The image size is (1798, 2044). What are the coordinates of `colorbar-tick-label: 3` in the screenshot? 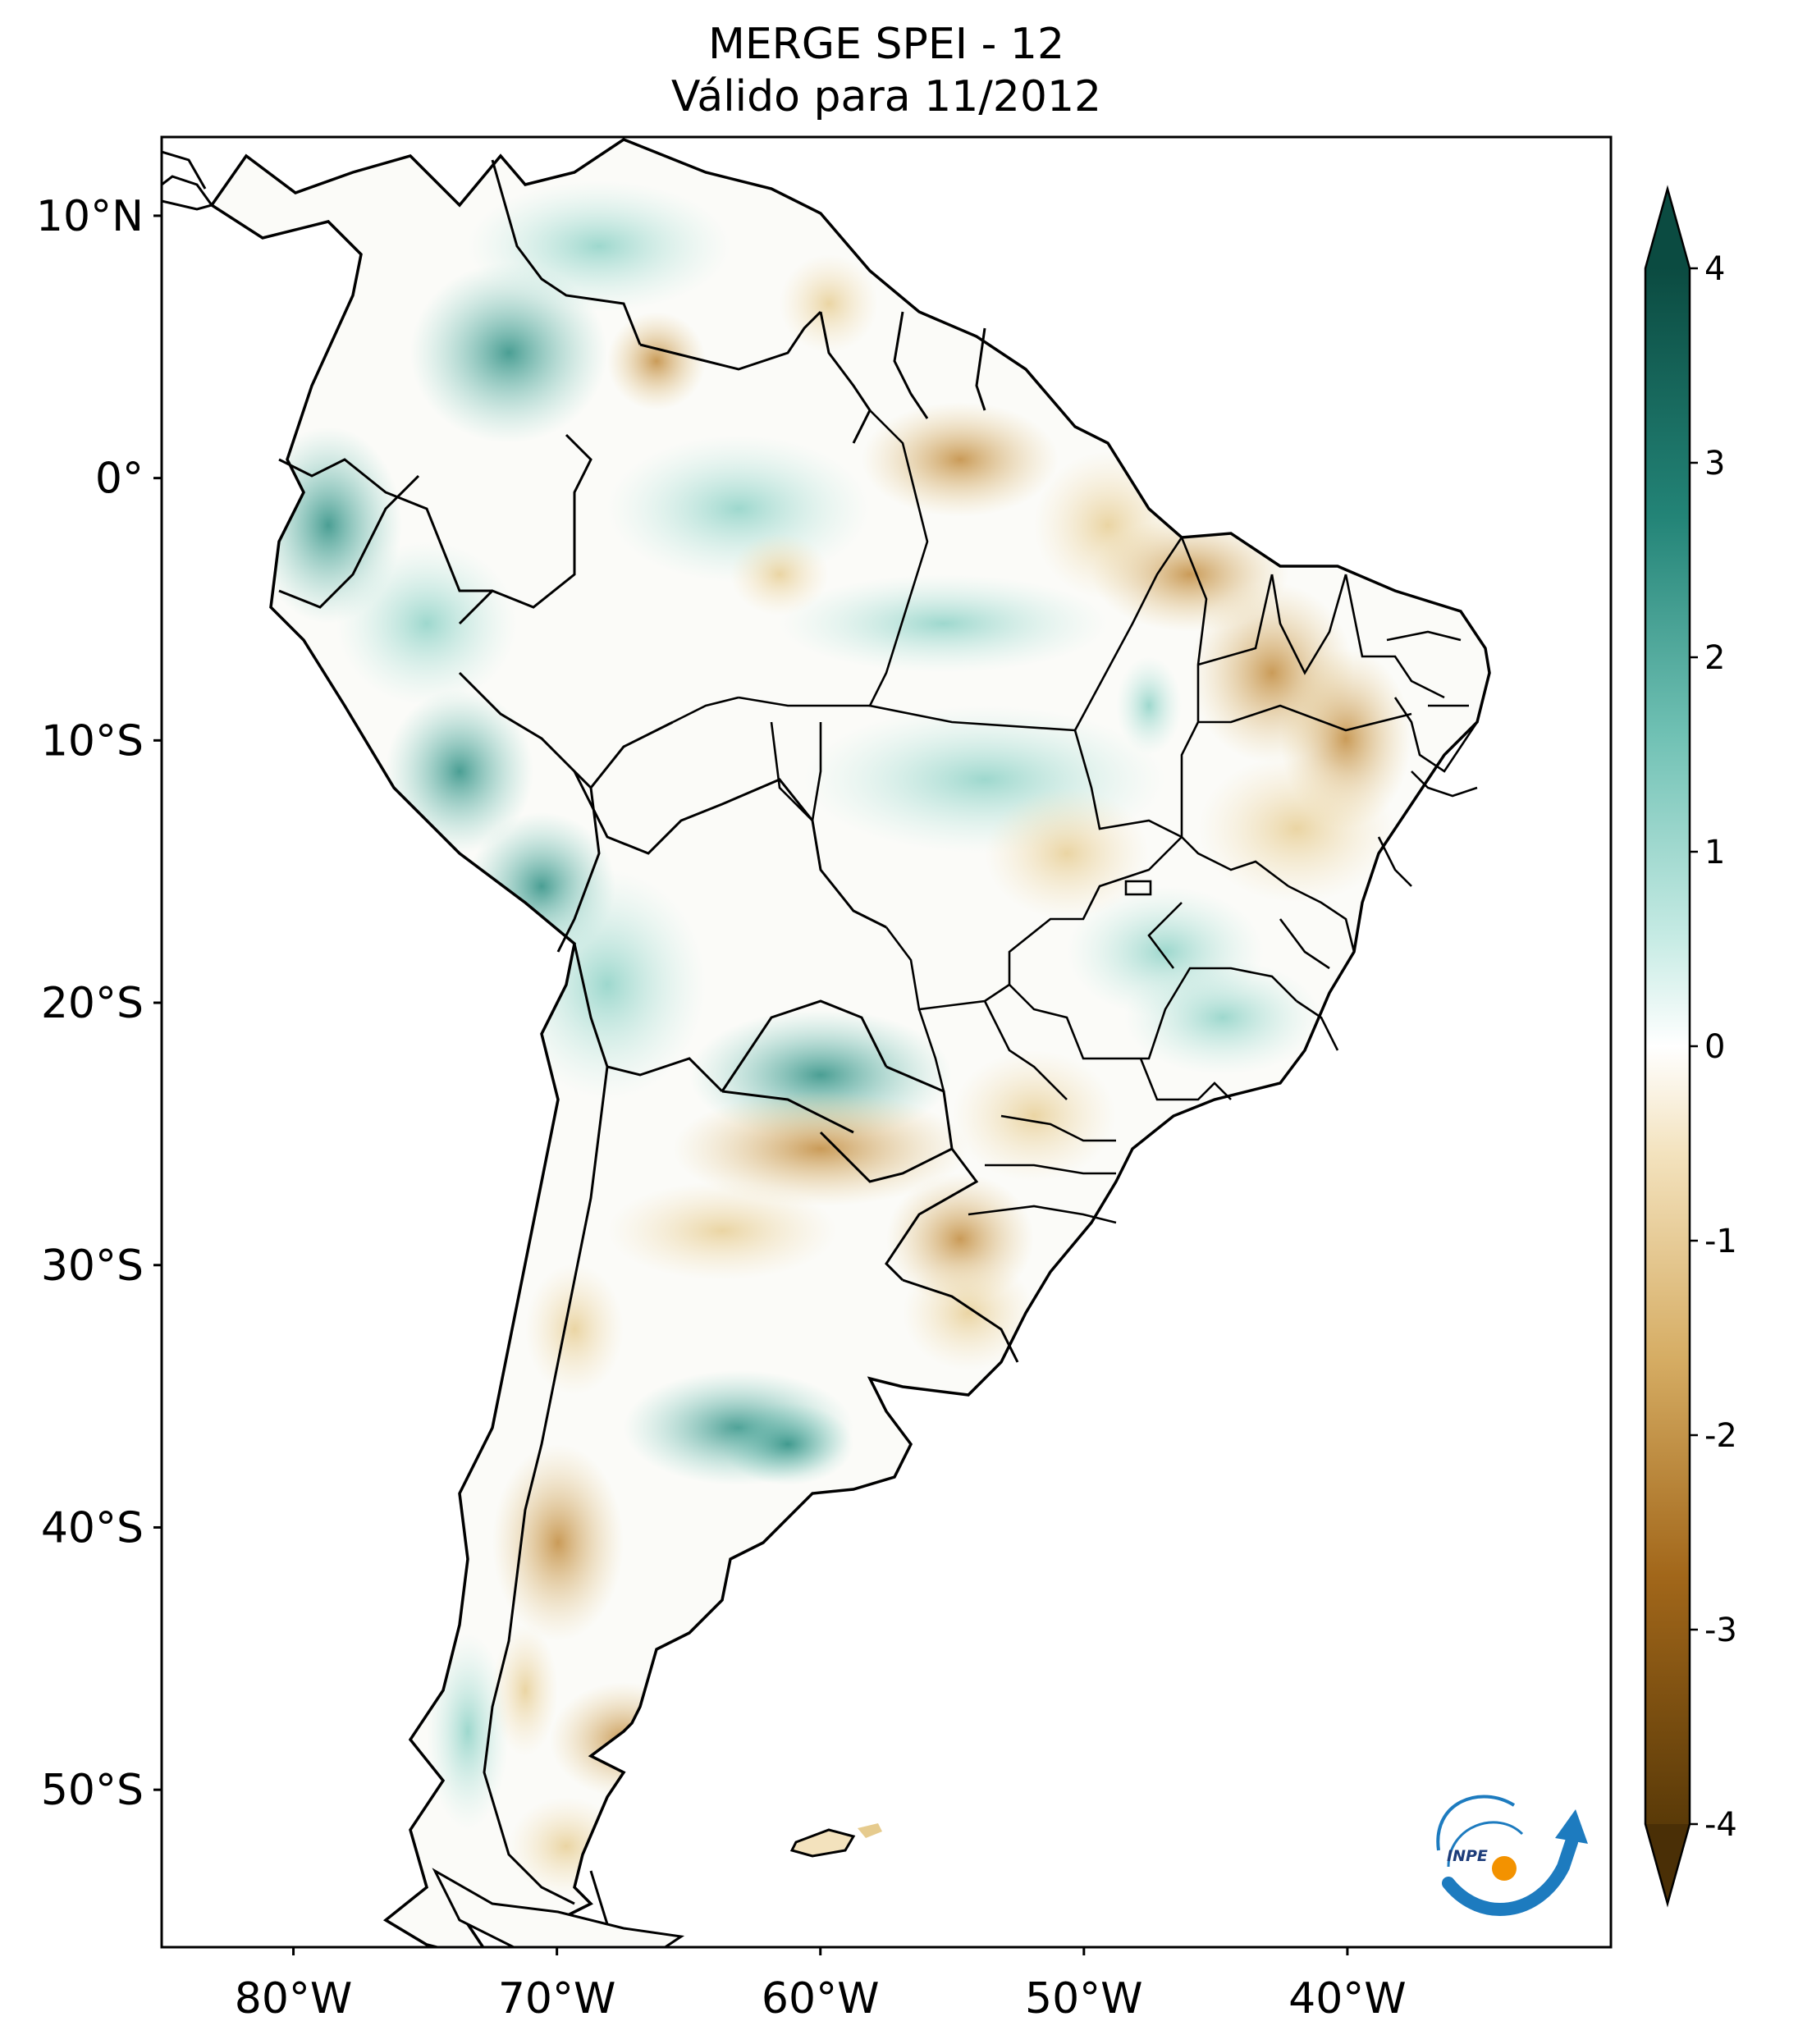 It's located at (1714, 463).